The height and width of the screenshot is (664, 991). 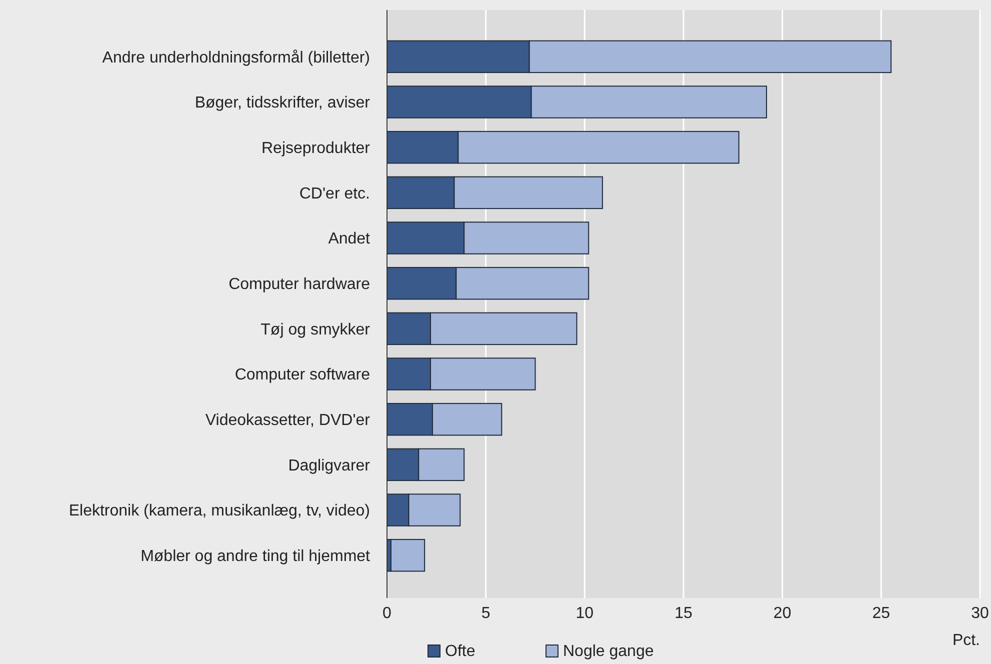 I want to click on bar, so click(x=408, y=555).